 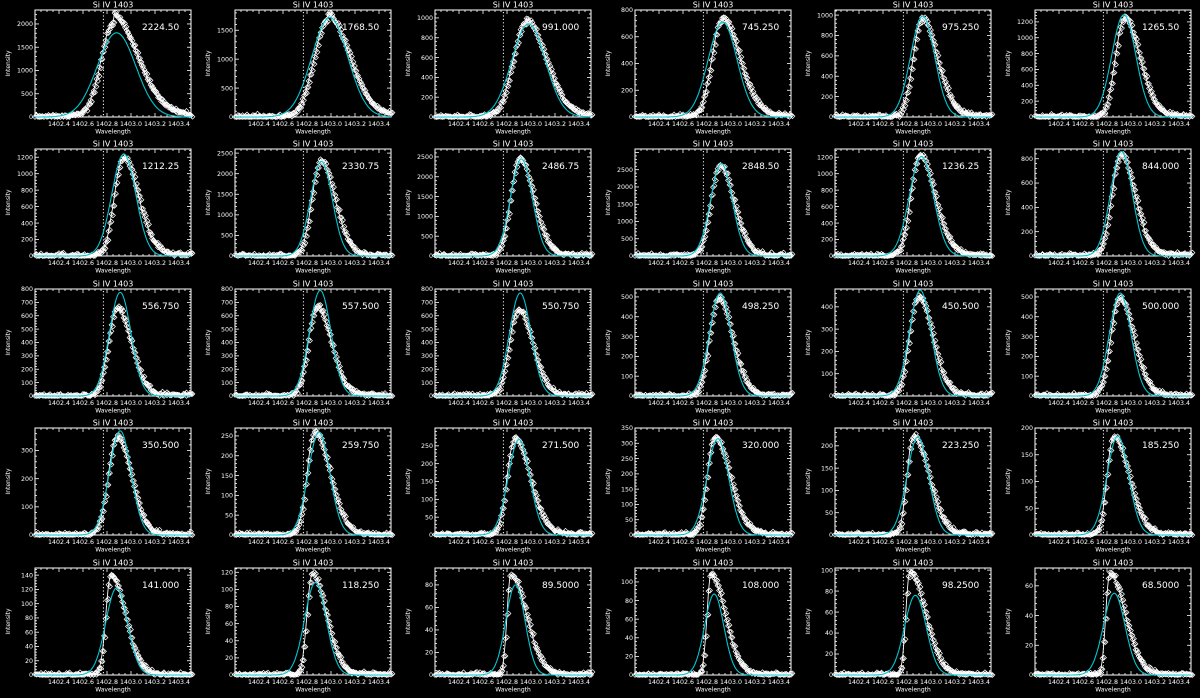 What do you see at coordinates (229, 515) in the screenshot?
I see `y-tick-label: 50` at bounding box center [229, 515].